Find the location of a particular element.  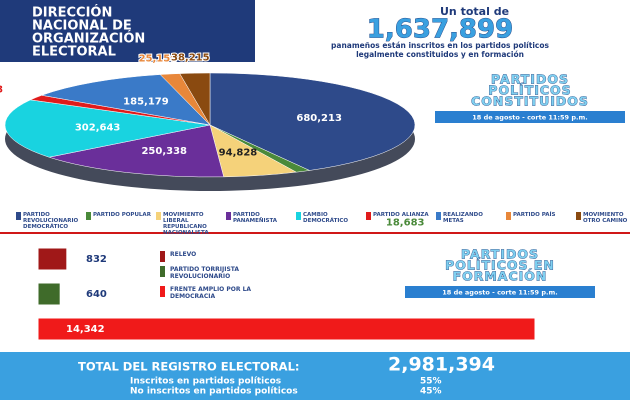

legend-item: PARTIDO PANAMEÑISTA is located at coordinates (259, 218).